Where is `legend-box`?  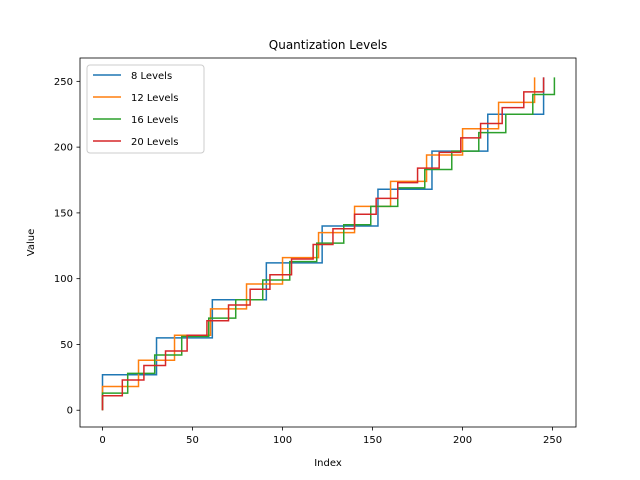
legend-box is located at coordinates (145, 109).